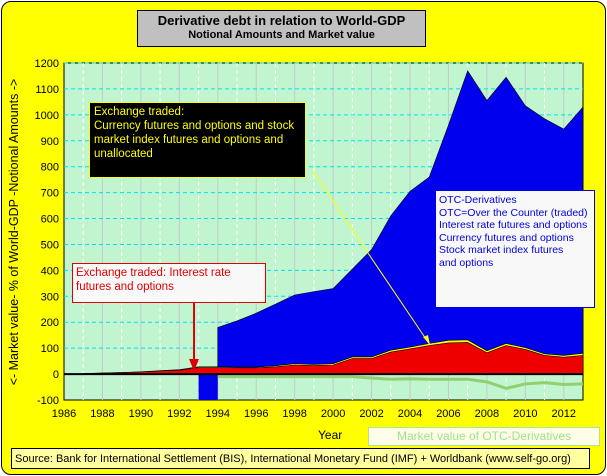 The image size is (607, 476). I want to click on chart-subtitle: Notional Amounts and Market value, so click(281, 35).